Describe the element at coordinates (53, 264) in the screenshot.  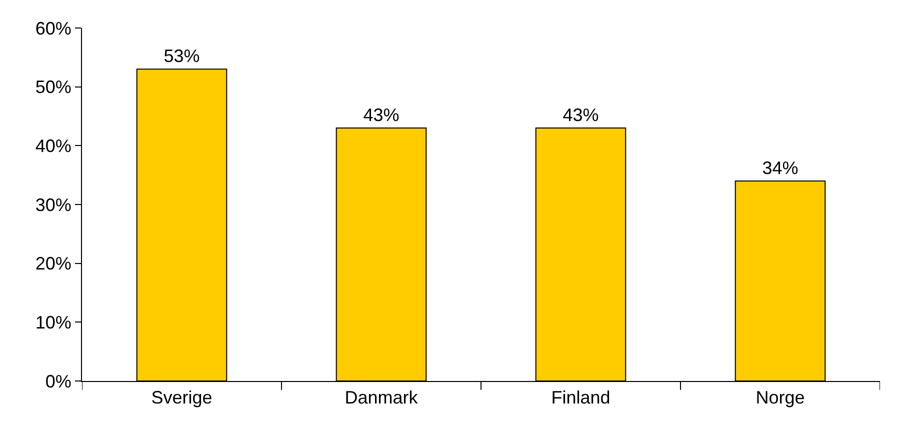
I see `y-tick-label: 20%` at that location.